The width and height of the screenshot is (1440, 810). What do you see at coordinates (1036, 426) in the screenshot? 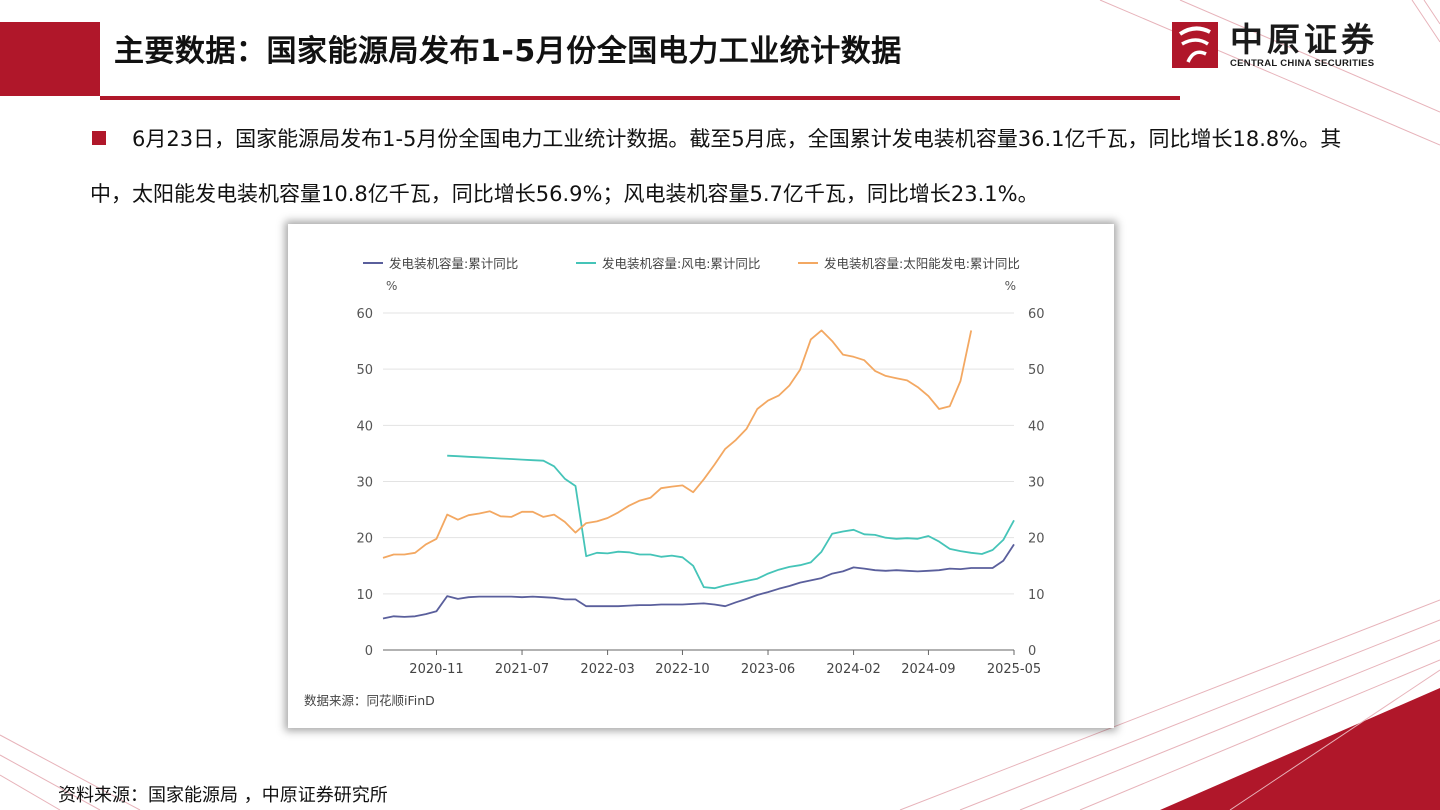
I see `y-tick-label-right: 40` at bounding box center [1036, 426].